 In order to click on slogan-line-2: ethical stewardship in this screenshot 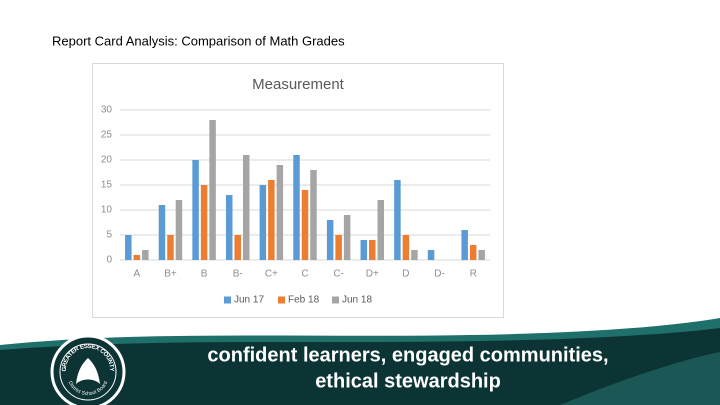, I will do `click(408, 381)`.